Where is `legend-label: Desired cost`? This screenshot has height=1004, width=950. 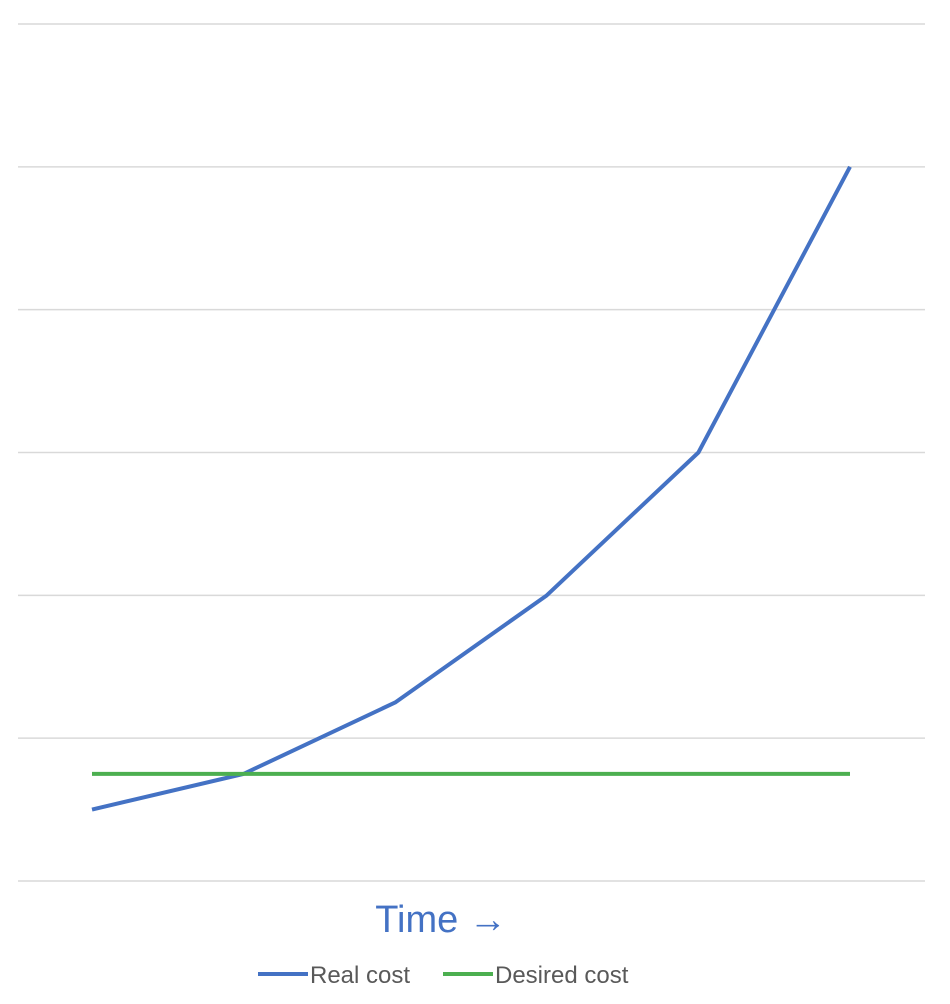
legend-label: Desired cost is located at coordinates (562, 975).